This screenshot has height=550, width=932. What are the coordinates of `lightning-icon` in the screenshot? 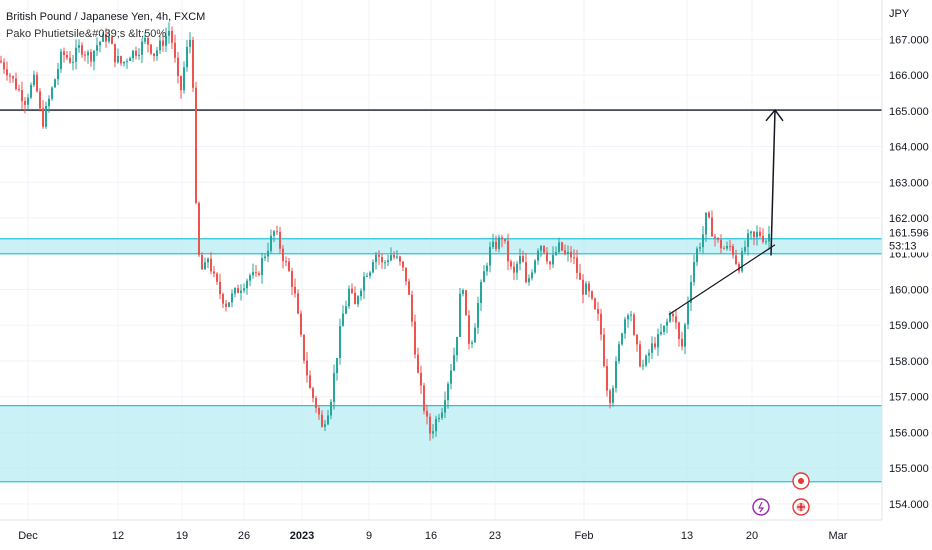 It's located at (761, 507).